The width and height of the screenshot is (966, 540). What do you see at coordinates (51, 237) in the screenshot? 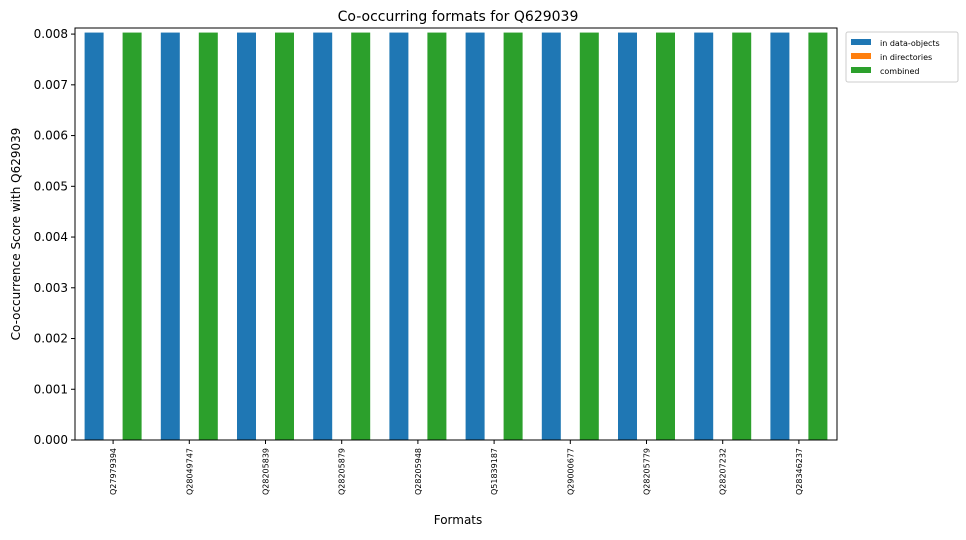
I see `y-tick-label: 0.004` at bounding box center [51, 237].